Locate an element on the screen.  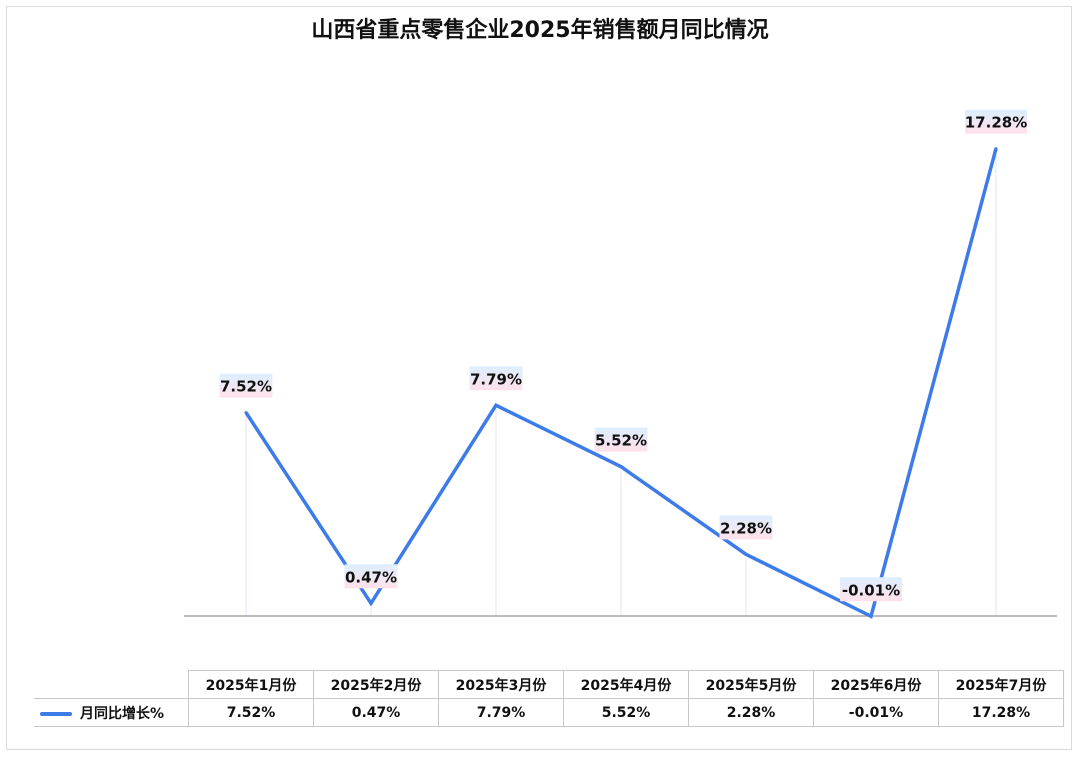
table-header-cell: 2025年6月份 is located at coordinates (876, 684).